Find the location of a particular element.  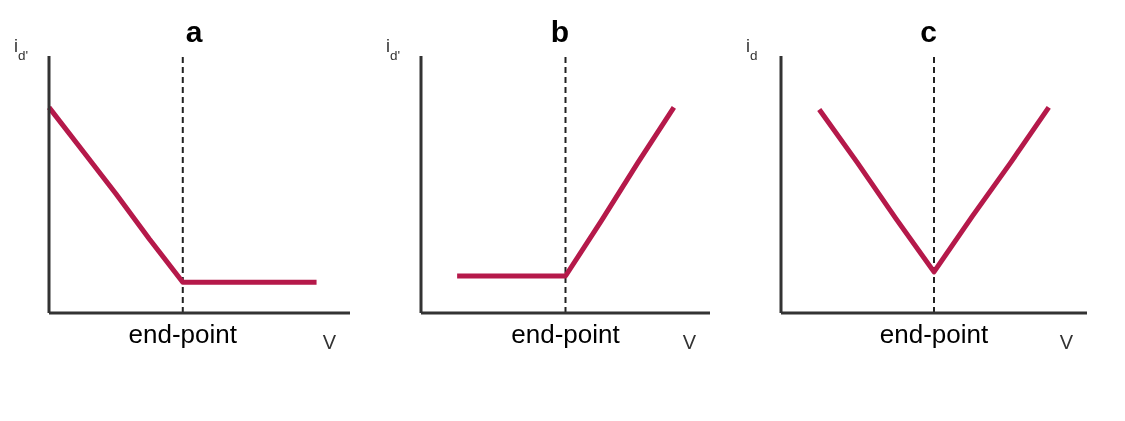

chart-title: c is located at coordinates (928, 31).